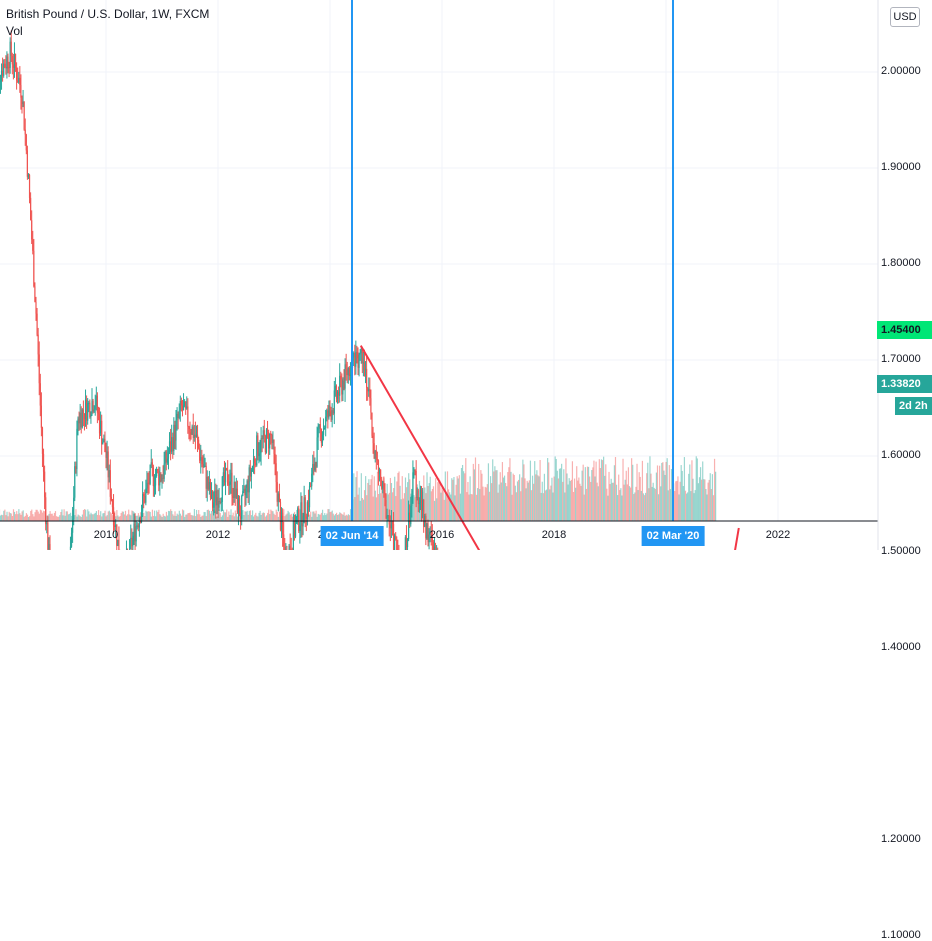 Image resolution: width=932 pixels, height=941 pixels. I want to click on horizontal-level-price-tag: 1.45400, so click(904, 330).